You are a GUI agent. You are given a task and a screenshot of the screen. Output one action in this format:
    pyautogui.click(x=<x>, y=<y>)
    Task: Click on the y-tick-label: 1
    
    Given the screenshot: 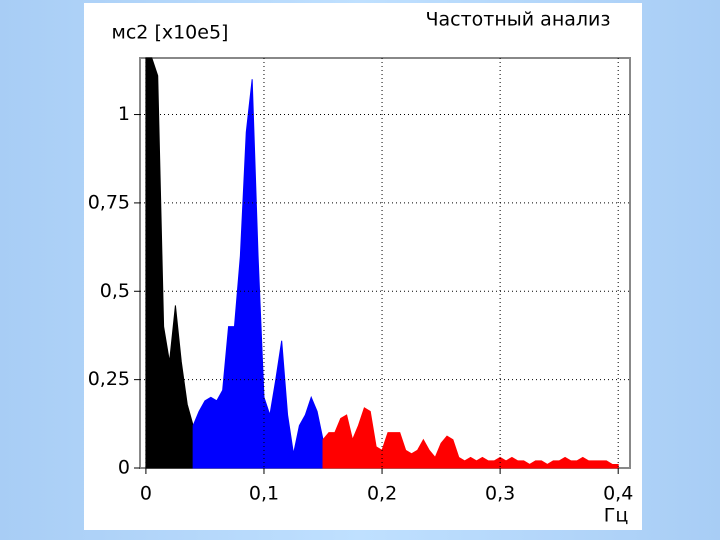 What is the action you would take?
    pyautogui.click(x=124, y=114)
    